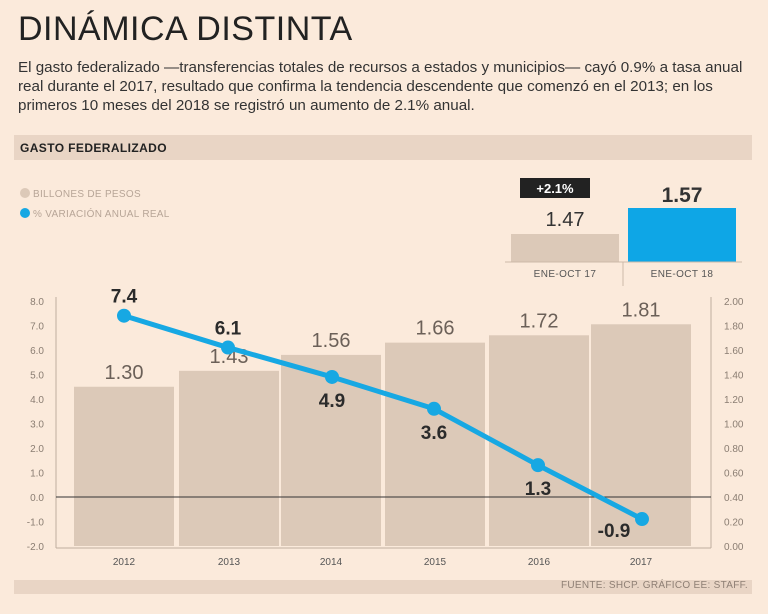  What do you see at coordinates (565, 220) in the screenshot?
I see `comparison-value-label: 1.47` at bounding box center [565, 220].